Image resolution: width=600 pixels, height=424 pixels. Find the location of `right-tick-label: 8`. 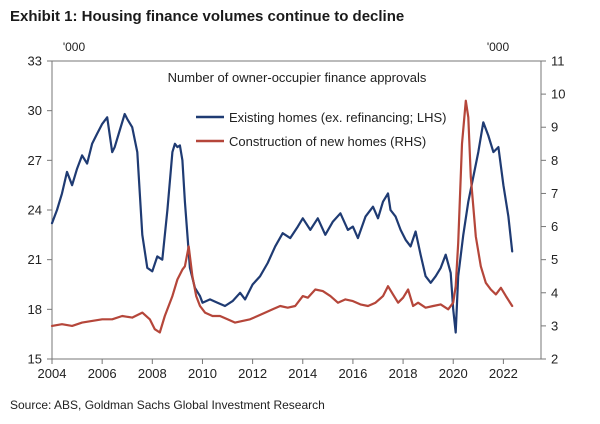

right-tick-label: 8 is located at coordinates (554, 160).